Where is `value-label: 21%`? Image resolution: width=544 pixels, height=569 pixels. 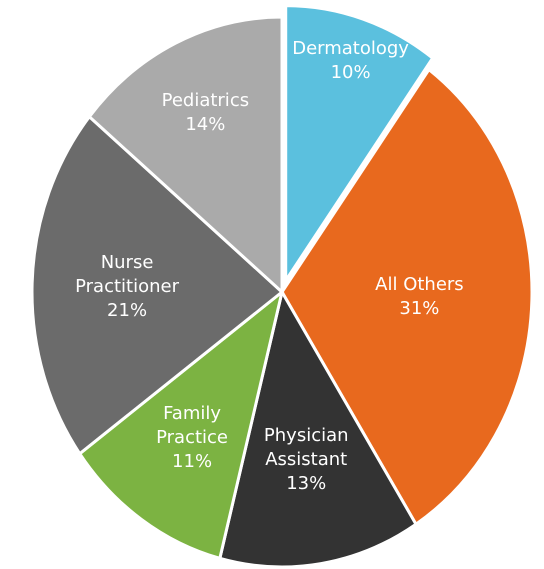
value-label: 21% is located at coordinates (127, 310).